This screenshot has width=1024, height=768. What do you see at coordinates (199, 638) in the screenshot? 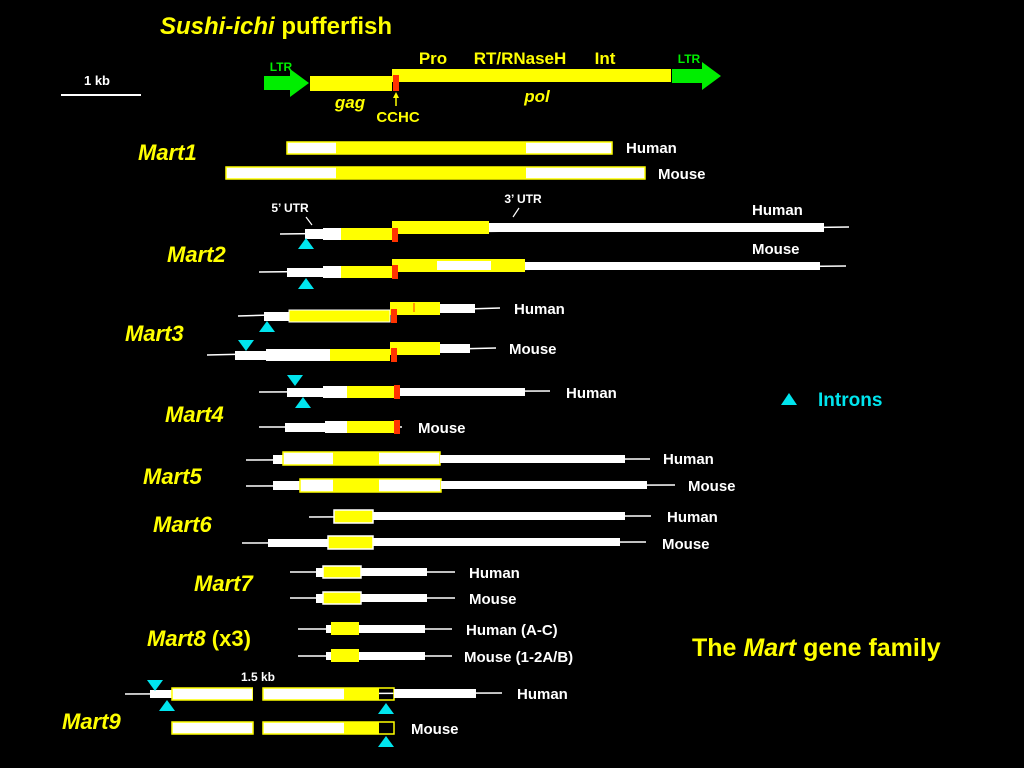
I see `gene-name: Mart8 (x3)` at bounding box center [199, 638].